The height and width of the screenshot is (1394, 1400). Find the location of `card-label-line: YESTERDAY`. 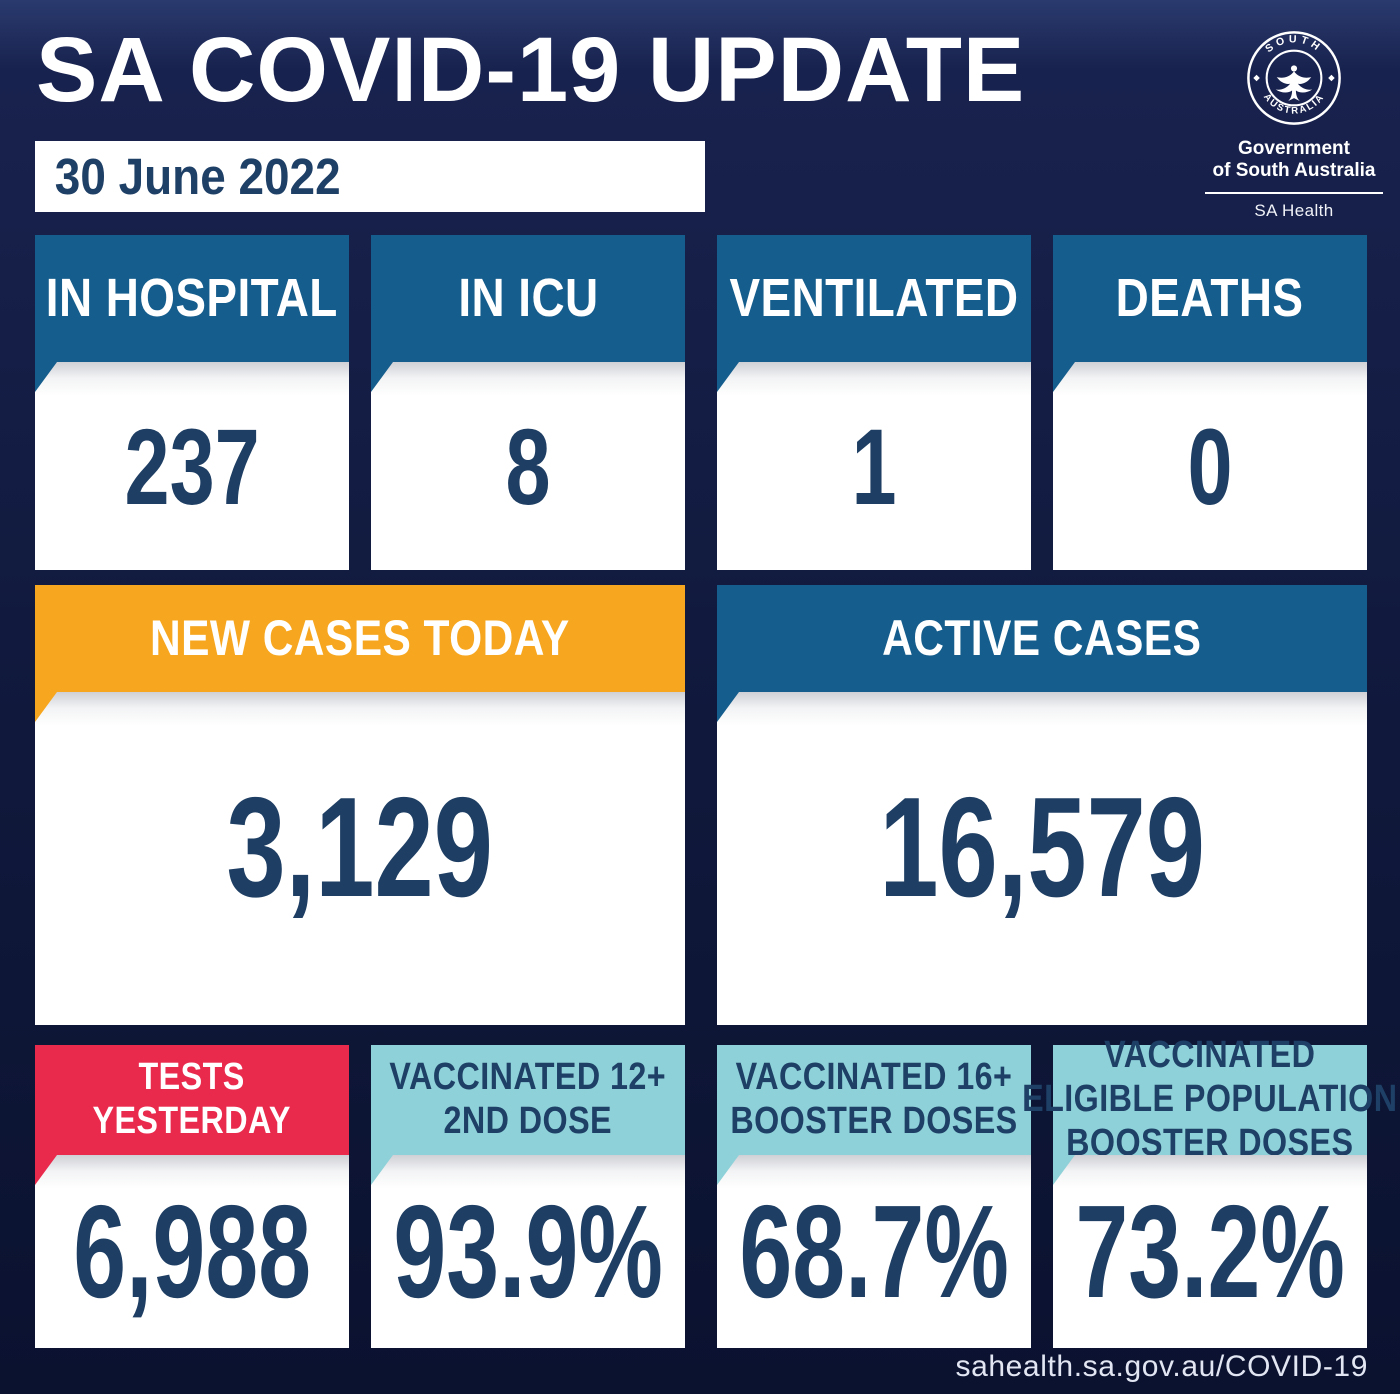

card-label-line: YESTERDAY is located at coordinates (192, 1121).